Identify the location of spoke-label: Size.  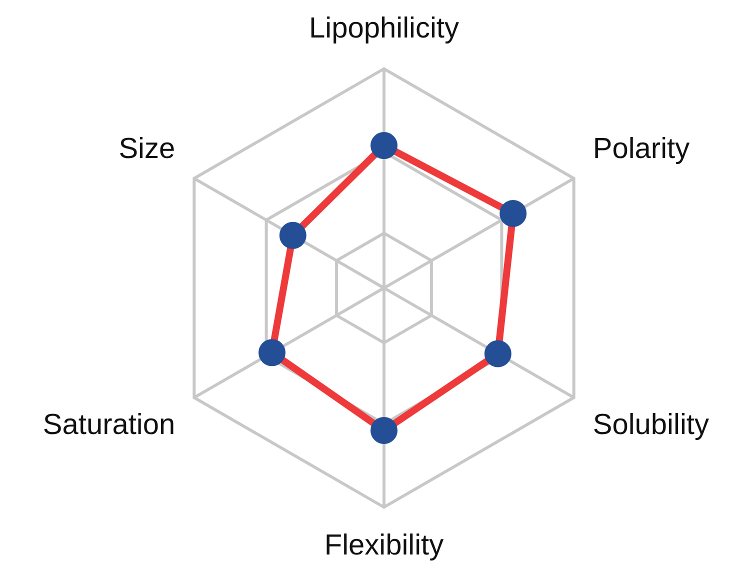
(147, 149).